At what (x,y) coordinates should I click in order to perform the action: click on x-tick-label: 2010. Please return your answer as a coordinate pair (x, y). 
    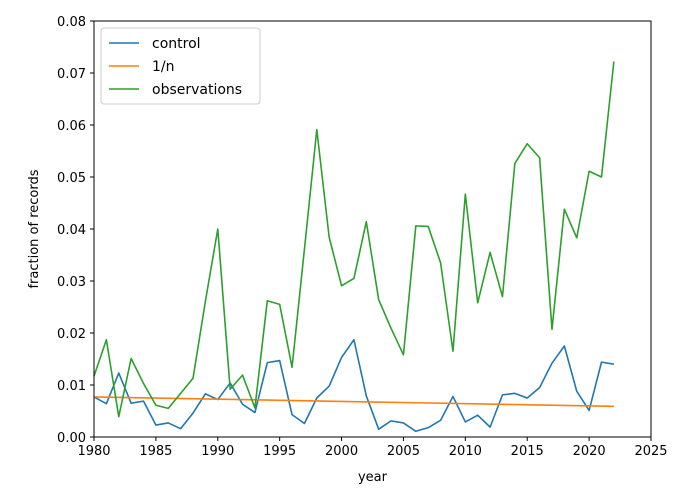
    Looking at the image, I should click on (465, 451).